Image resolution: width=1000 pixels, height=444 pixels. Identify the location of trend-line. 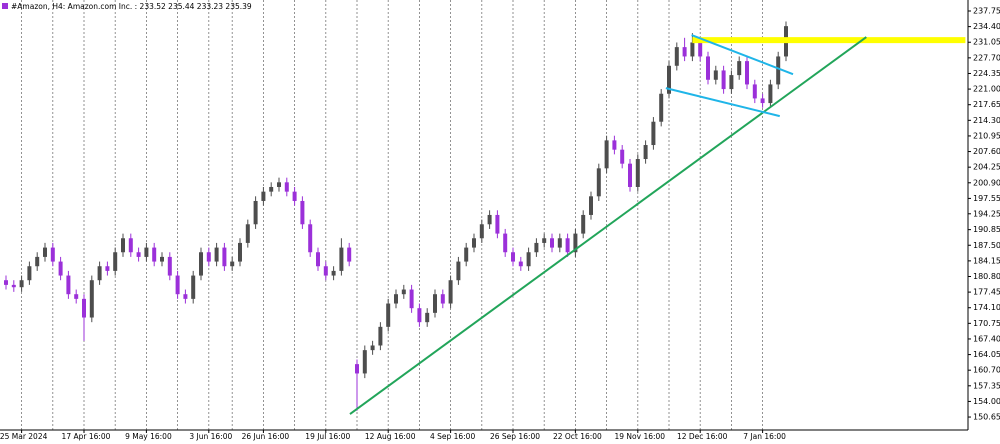
(742, 55).